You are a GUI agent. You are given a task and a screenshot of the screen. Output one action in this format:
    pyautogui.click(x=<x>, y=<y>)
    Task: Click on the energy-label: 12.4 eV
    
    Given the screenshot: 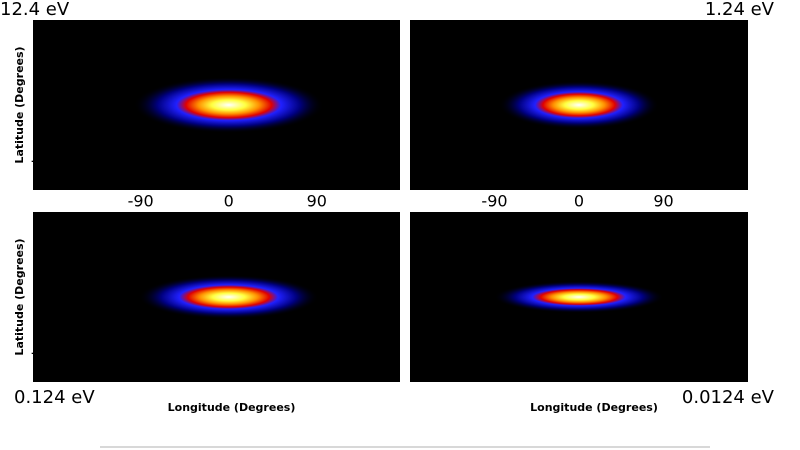 What is the action you would take?
    pyautogui.click(x=35, y=10)
    